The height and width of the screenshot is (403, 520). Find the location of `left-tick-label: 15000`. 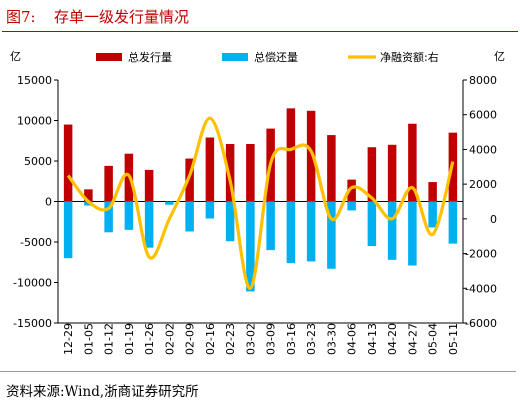

left-tick-label: 15000 is located at coordinates (34, 80).